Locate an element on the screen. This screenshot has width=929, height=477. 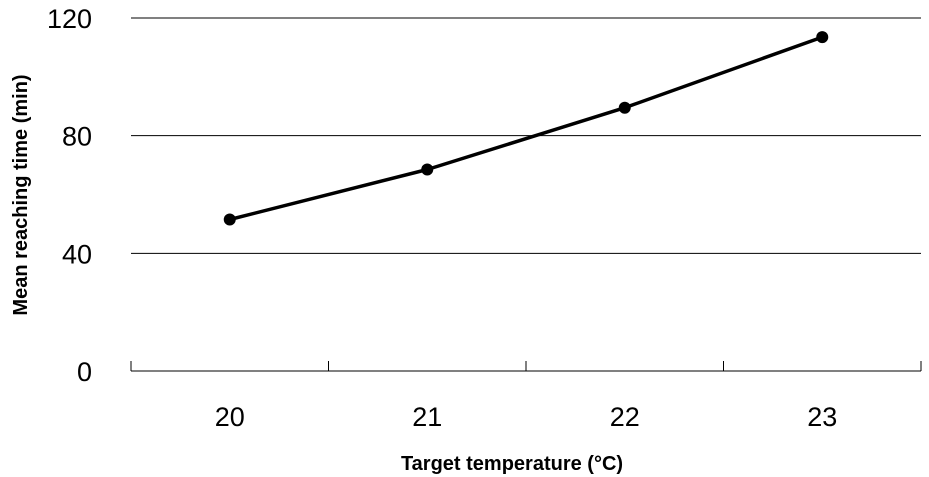
x-tick-labels: 20 21 22 23 is located at coordinates (526, 417).